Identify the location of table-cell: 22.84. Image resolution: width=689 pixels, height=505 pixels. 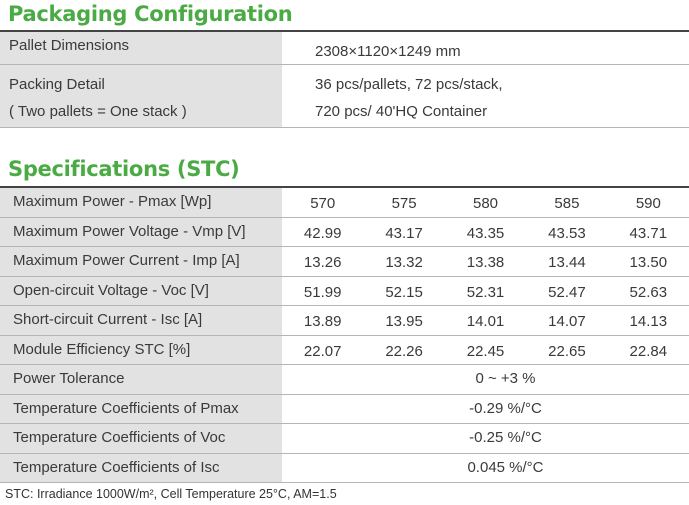
(648, 351).